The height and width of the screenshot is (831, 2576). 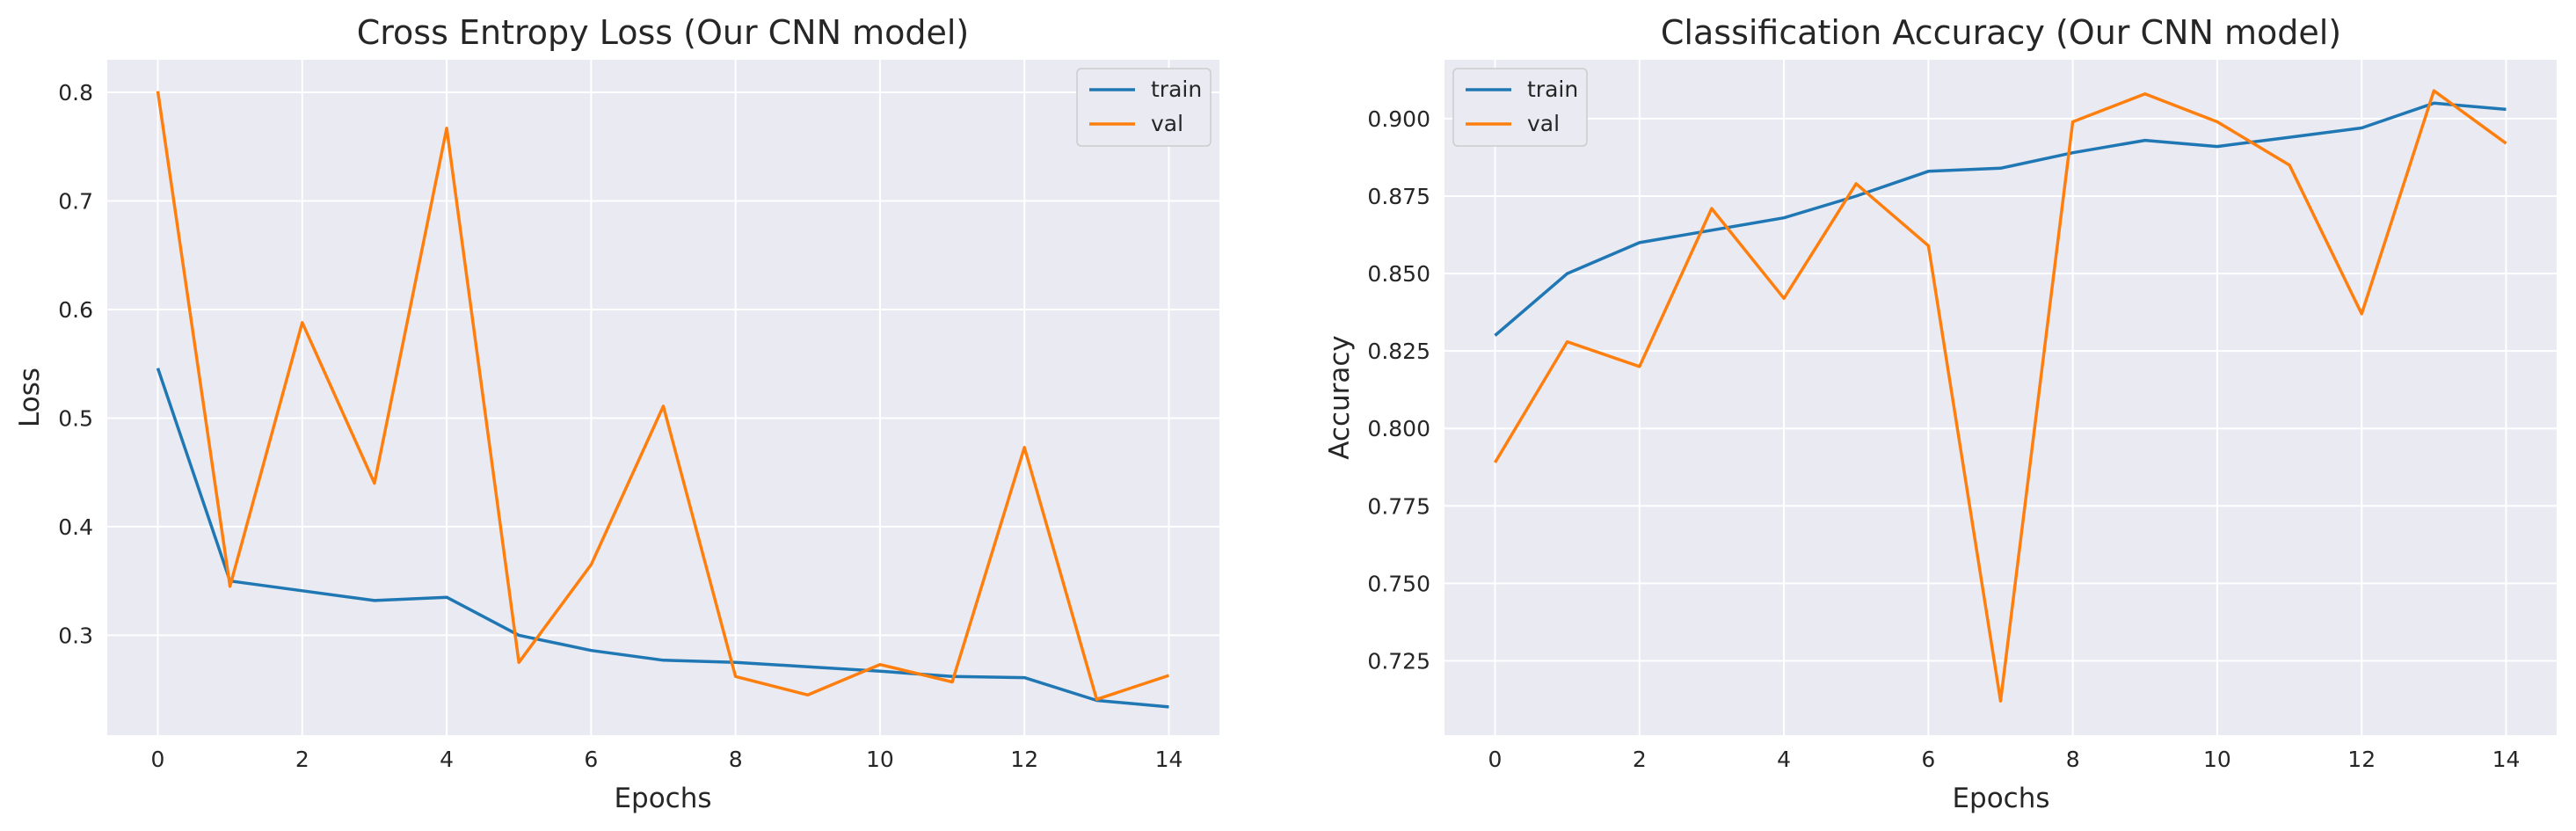 I want to click on accuracy-y-axis-label: Accuracy, so click(x=1340, y=397).